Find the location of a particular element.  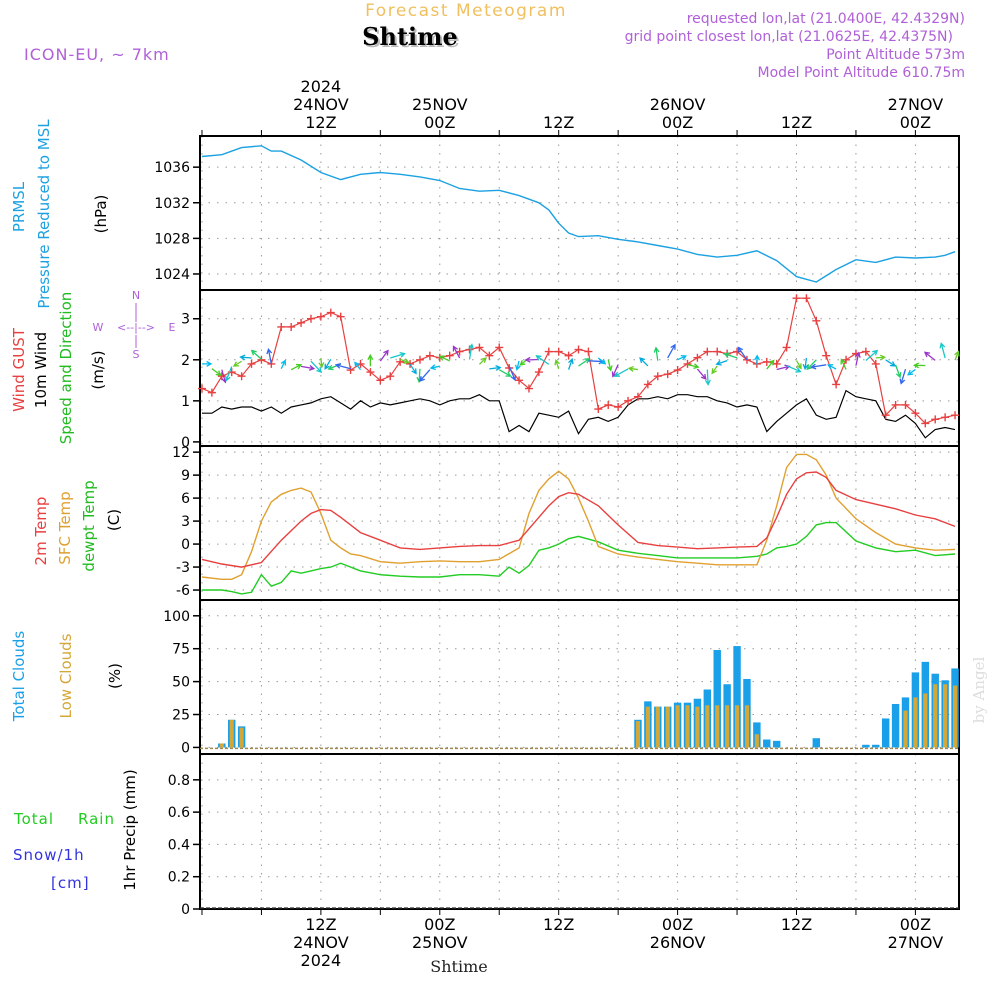

temp-label-dew: dewpt Temp is located at coordinates (89, 525).